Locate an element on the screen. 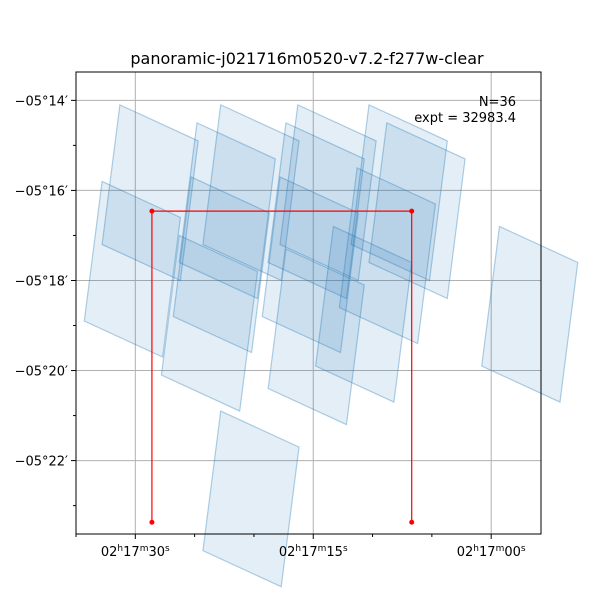 This screenshot has width=600, height=600. x-tick-labels: 02h17m30s 02h17m15s 02h17m00s is located at coordinates (313, 552).